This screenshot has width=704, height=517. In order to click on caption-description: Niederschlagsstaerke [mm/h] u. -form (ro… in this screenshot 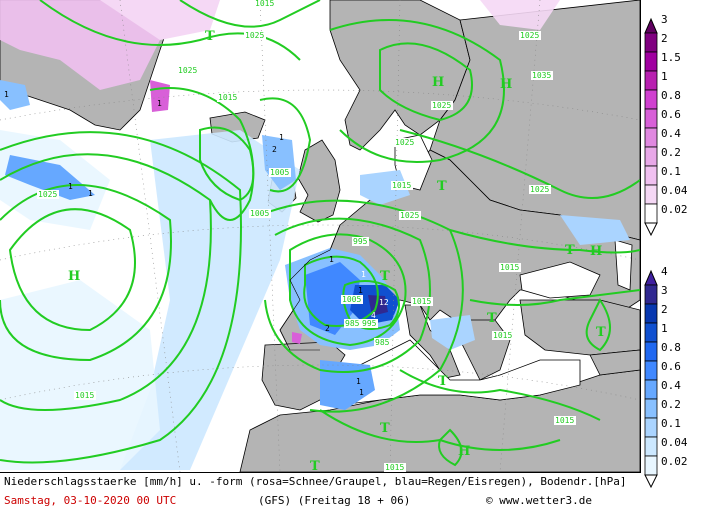, I will do `click(315, 481)`.